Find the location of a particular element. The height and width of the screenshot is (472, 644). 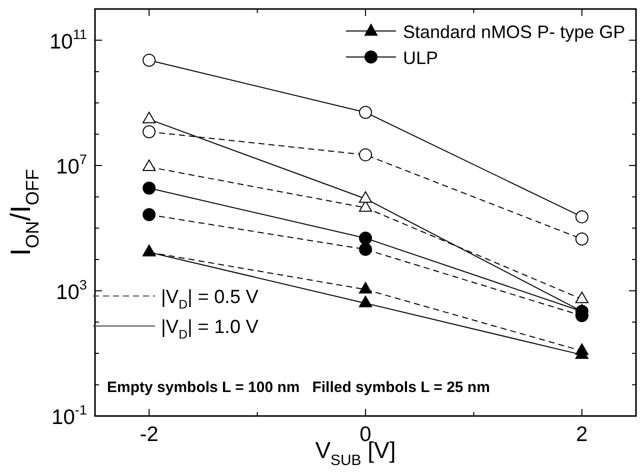

x-tick-label: 2 is located at coordinates (582, 434).